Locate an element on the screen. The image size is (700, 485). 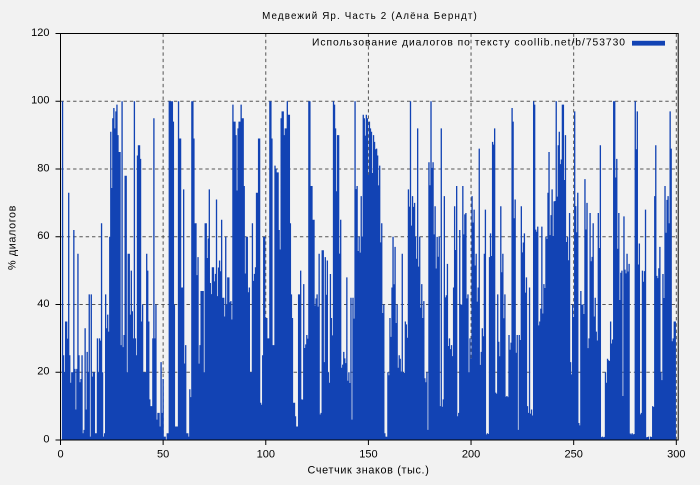
svg-text: 50 is located at coordinates (163, 455).